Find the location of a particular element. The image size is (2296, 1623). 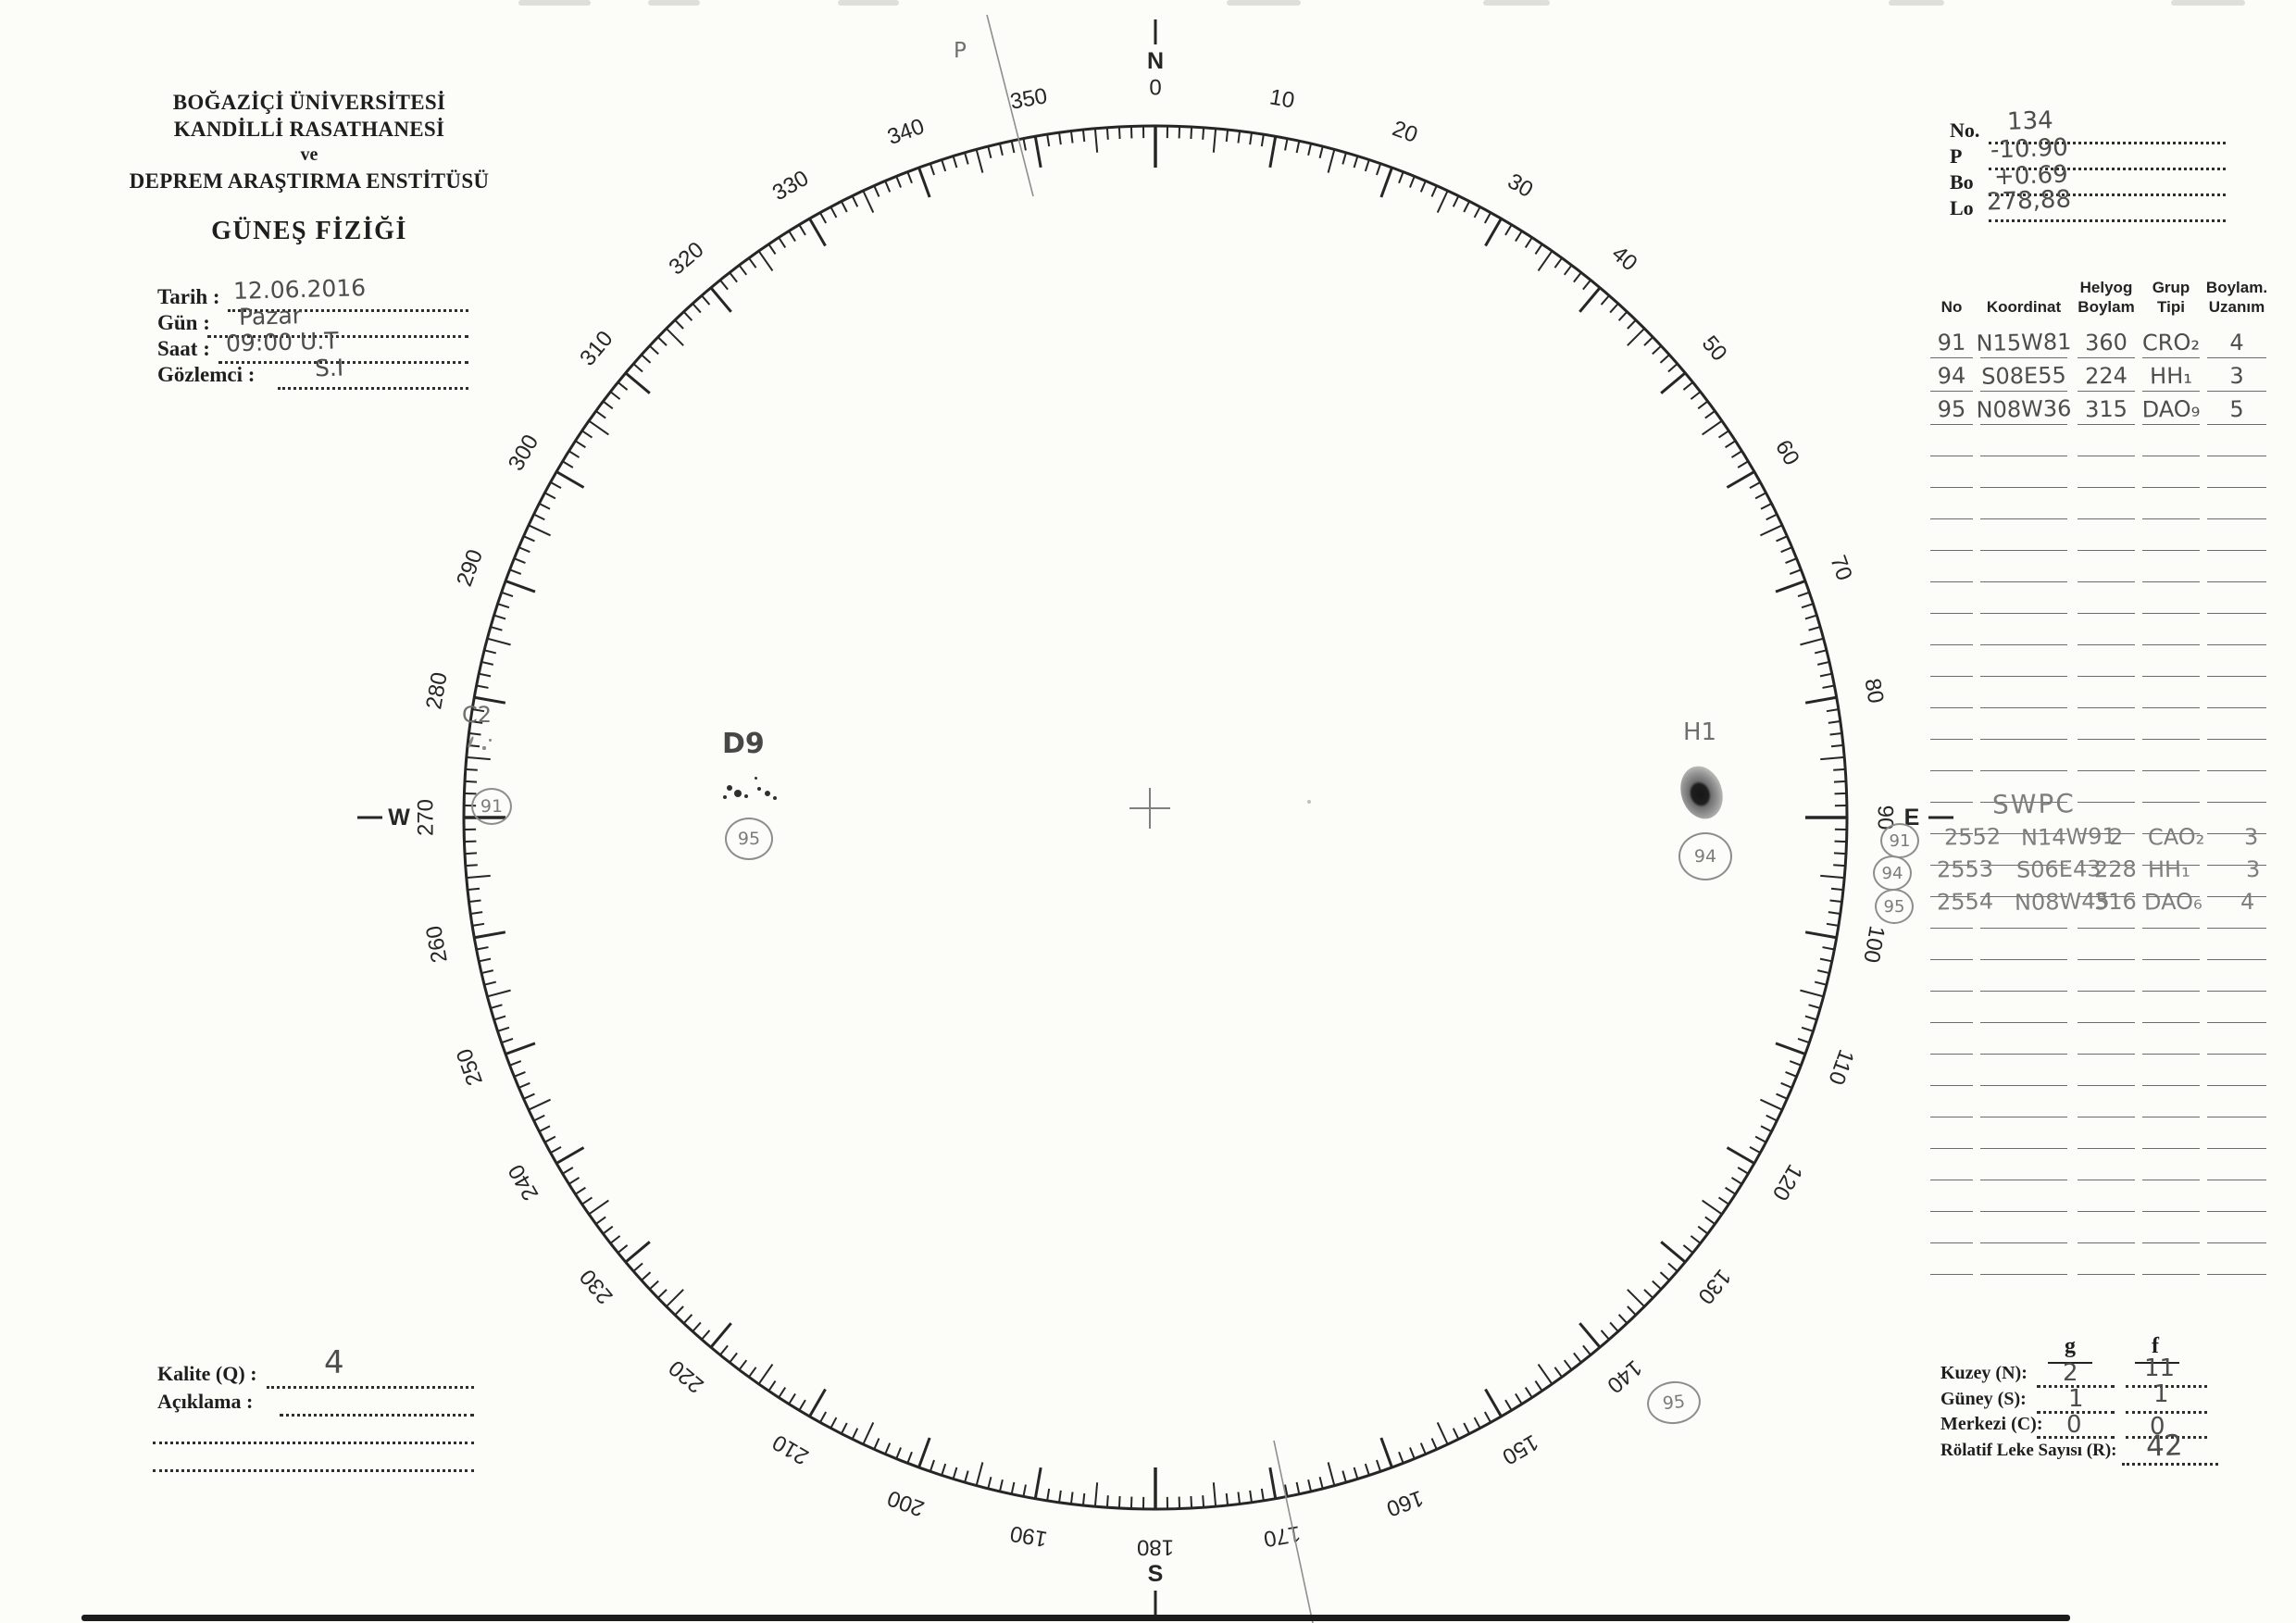

swpc-row-circle: 94 is located at coordinates (1892, 873).